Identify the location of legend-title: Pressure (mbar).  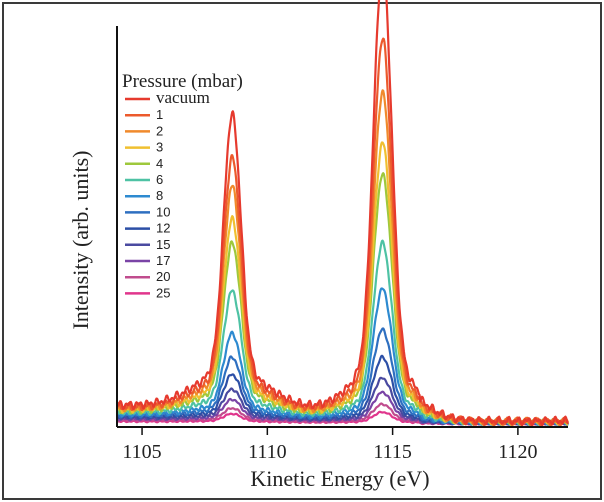
(182, 81).